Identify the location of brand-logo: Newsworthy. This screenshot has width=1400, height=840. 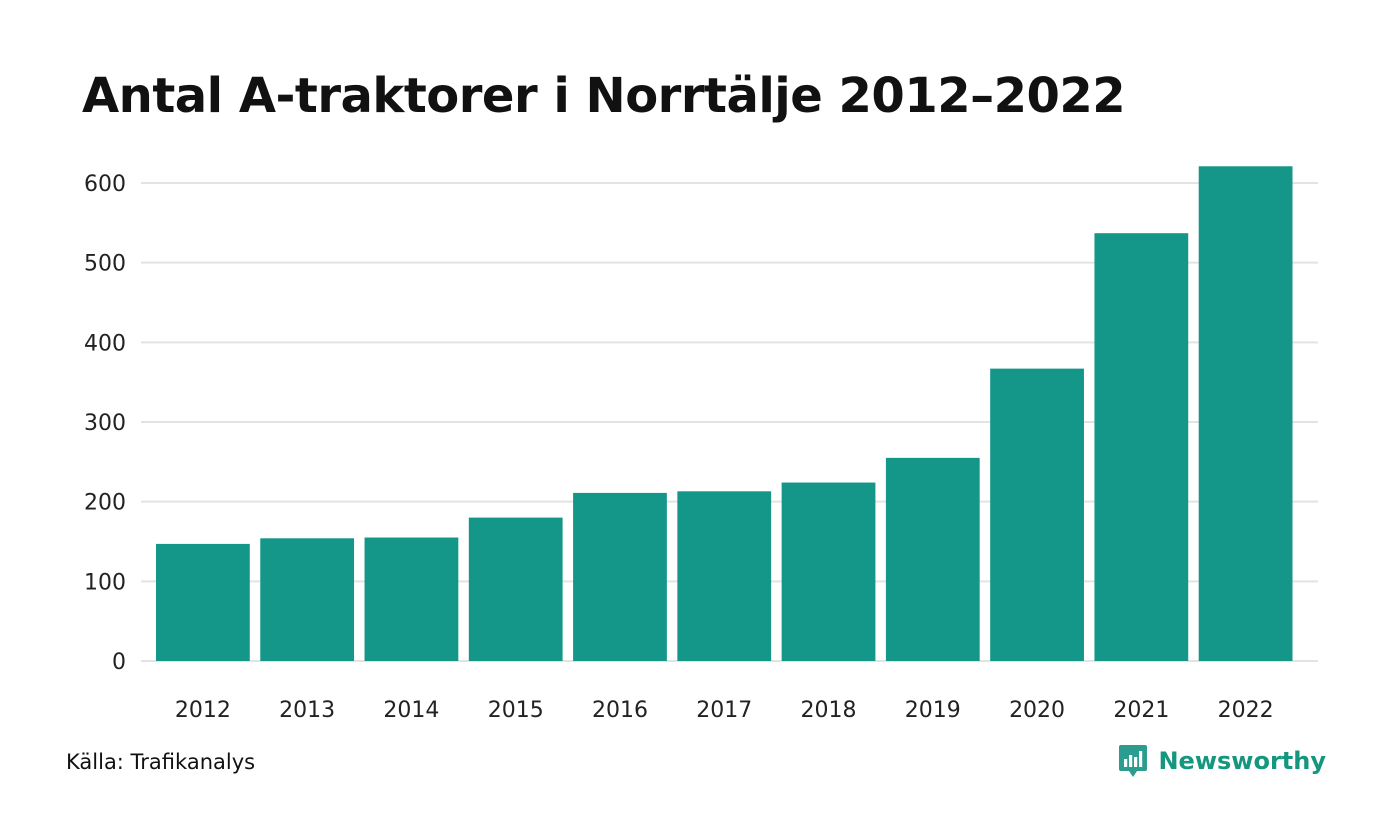
(1222, 761).